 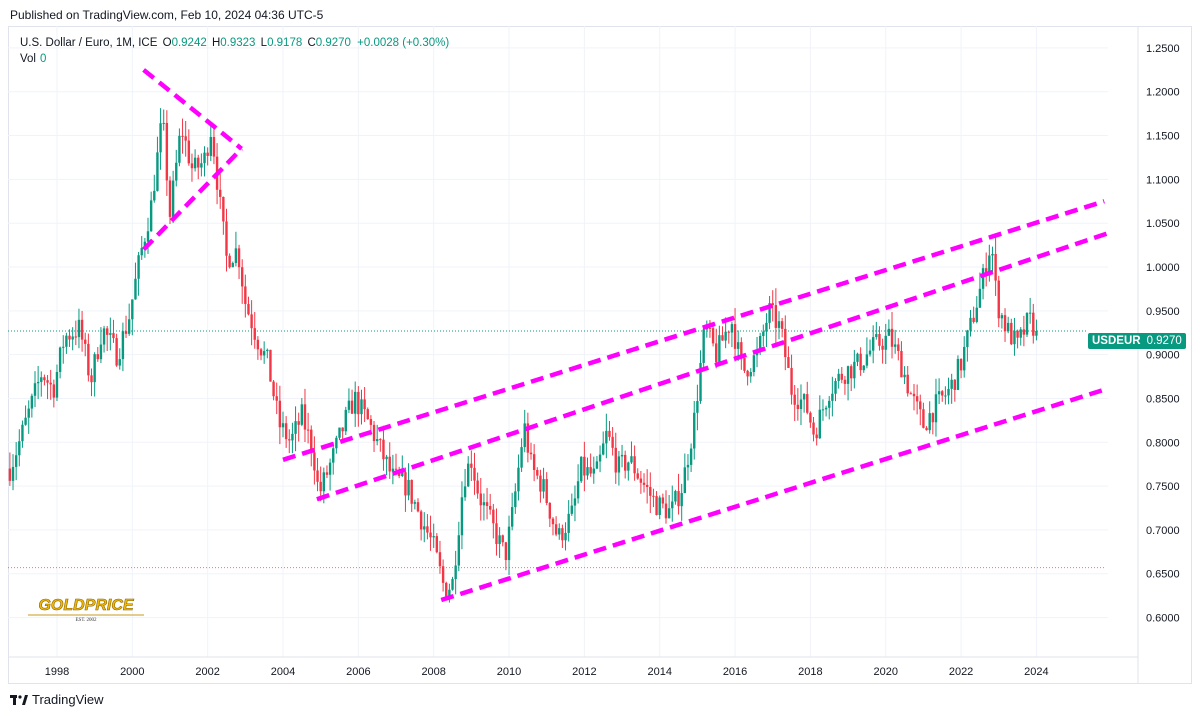 What do you see at coordinates (1163, 399) in the screenshot?
I see `y-tick-label: 0.8500` at bounding box center [1163, 399].